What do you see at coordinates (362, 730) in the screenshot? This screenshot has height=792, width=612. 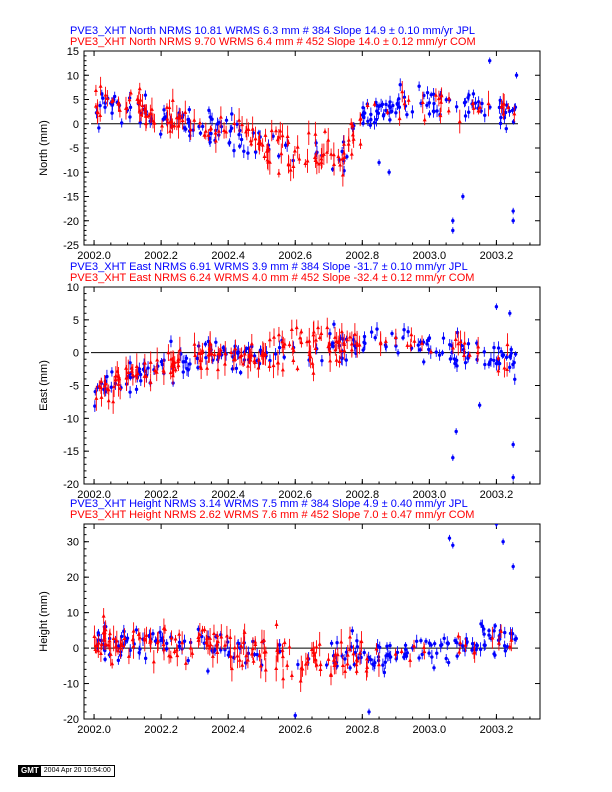 I see `panel-2-xtick-label: 2002.8` at bounding box center [362, 730].